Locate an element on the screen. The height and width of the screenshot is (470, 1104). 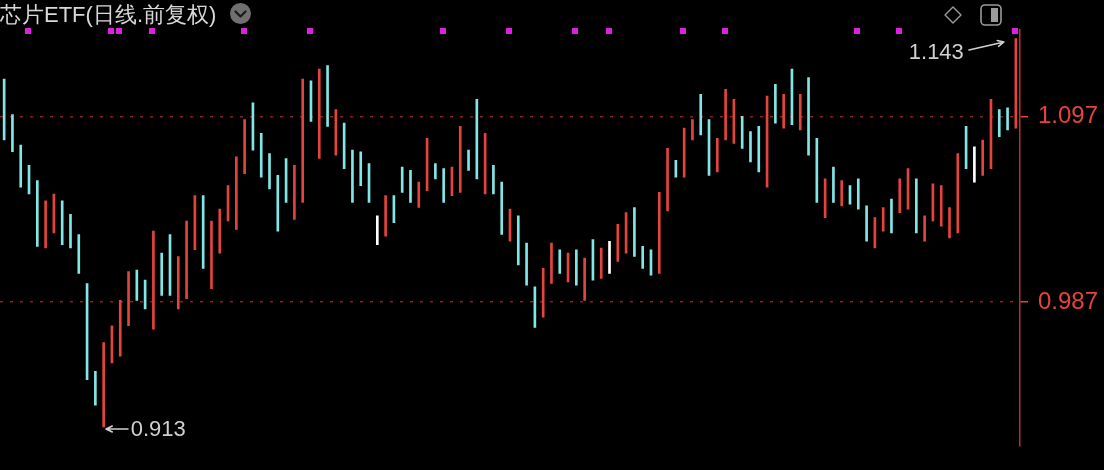
y-tick-label: 0.987 is located at coordinates (1068, 300).